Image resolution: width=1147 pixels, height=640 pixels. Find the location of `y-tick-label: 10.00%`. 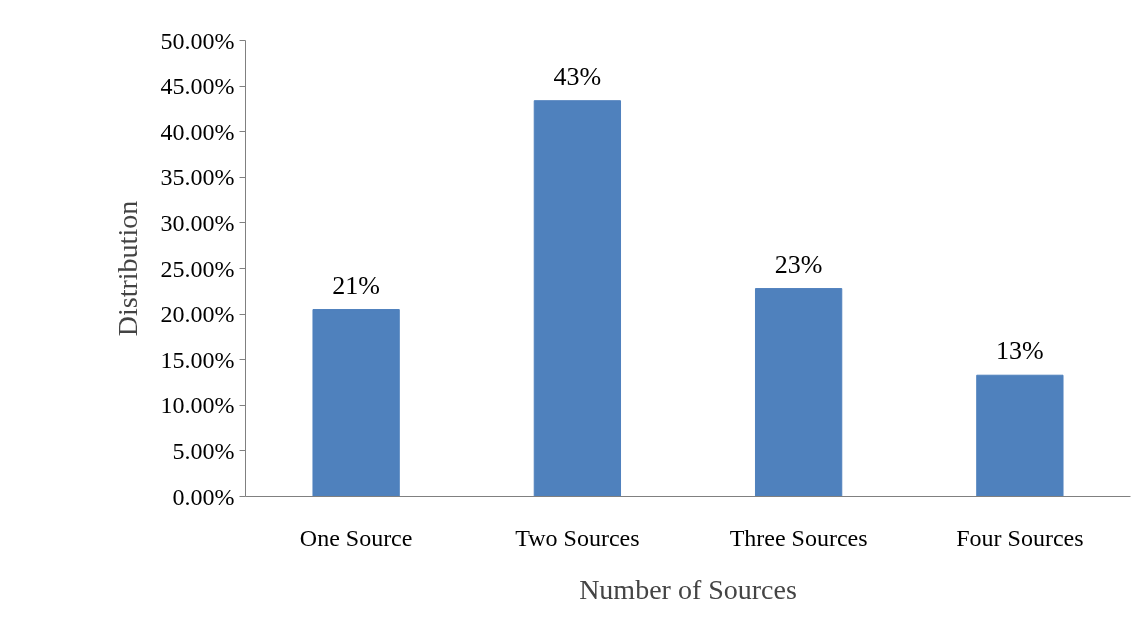

y-tick-label: 10.00% is located at coordinates (197, 405).